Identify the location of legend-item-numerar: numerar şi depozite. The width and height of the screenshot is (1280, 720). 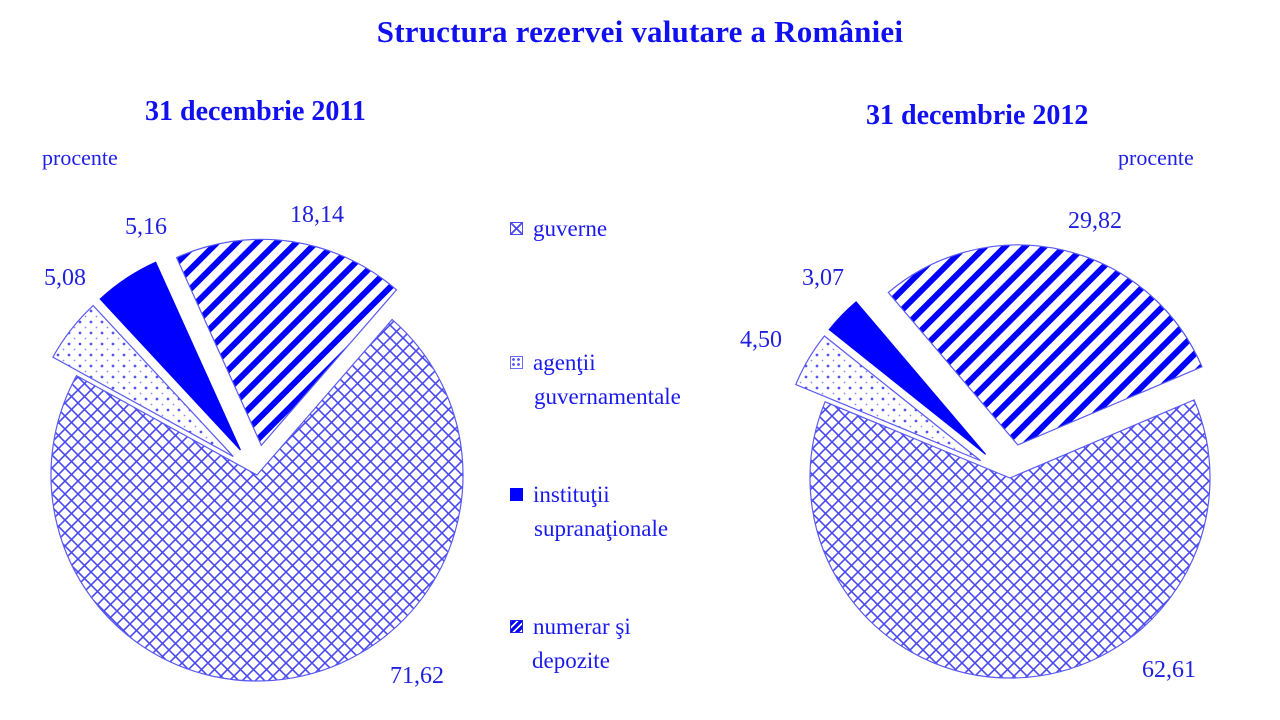
(570, 644).